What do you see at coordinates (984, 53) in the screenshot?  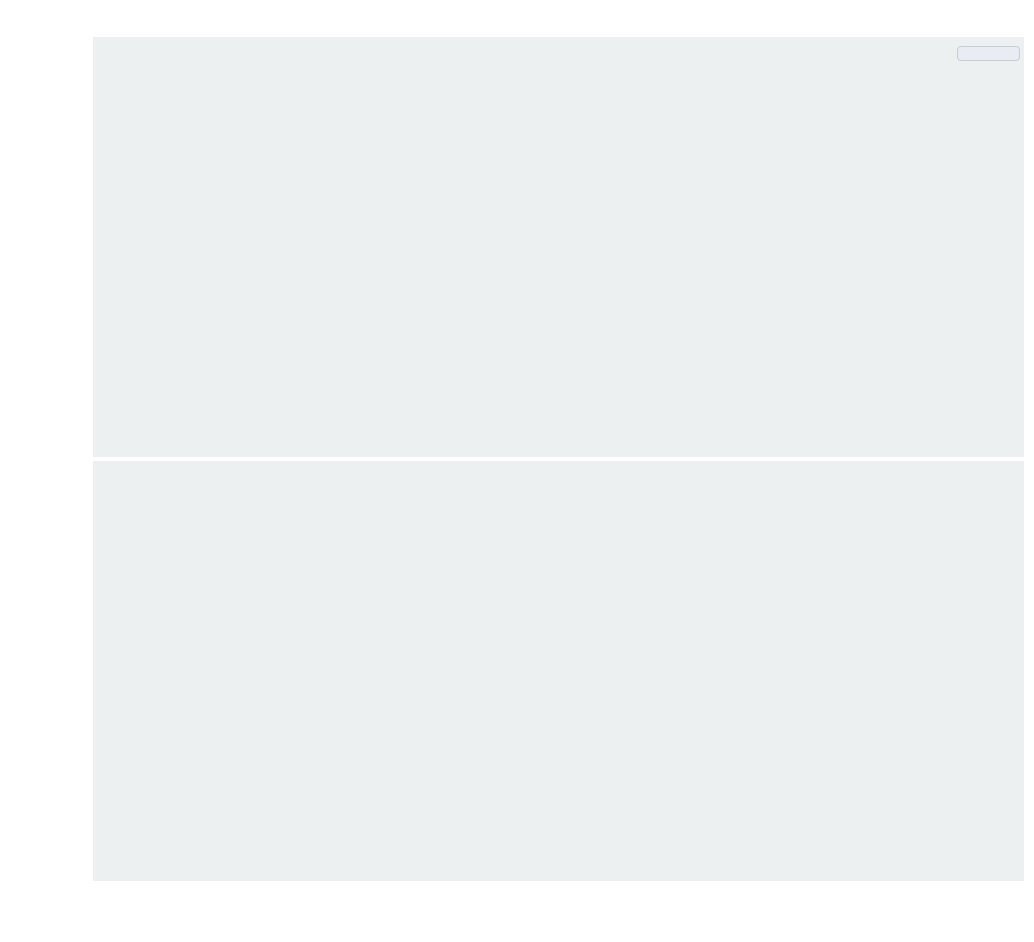 I see `legend-line-sample` at bounding box center [984, 53].